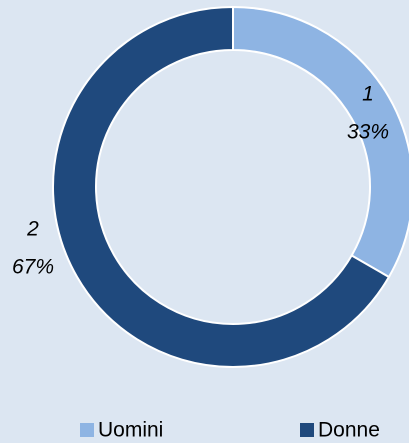 The width and height of the screenshot is (409, 443). Describe the element at coordinates (349, 430) in the screenshot. I see `legend-label: Donne` at that location.